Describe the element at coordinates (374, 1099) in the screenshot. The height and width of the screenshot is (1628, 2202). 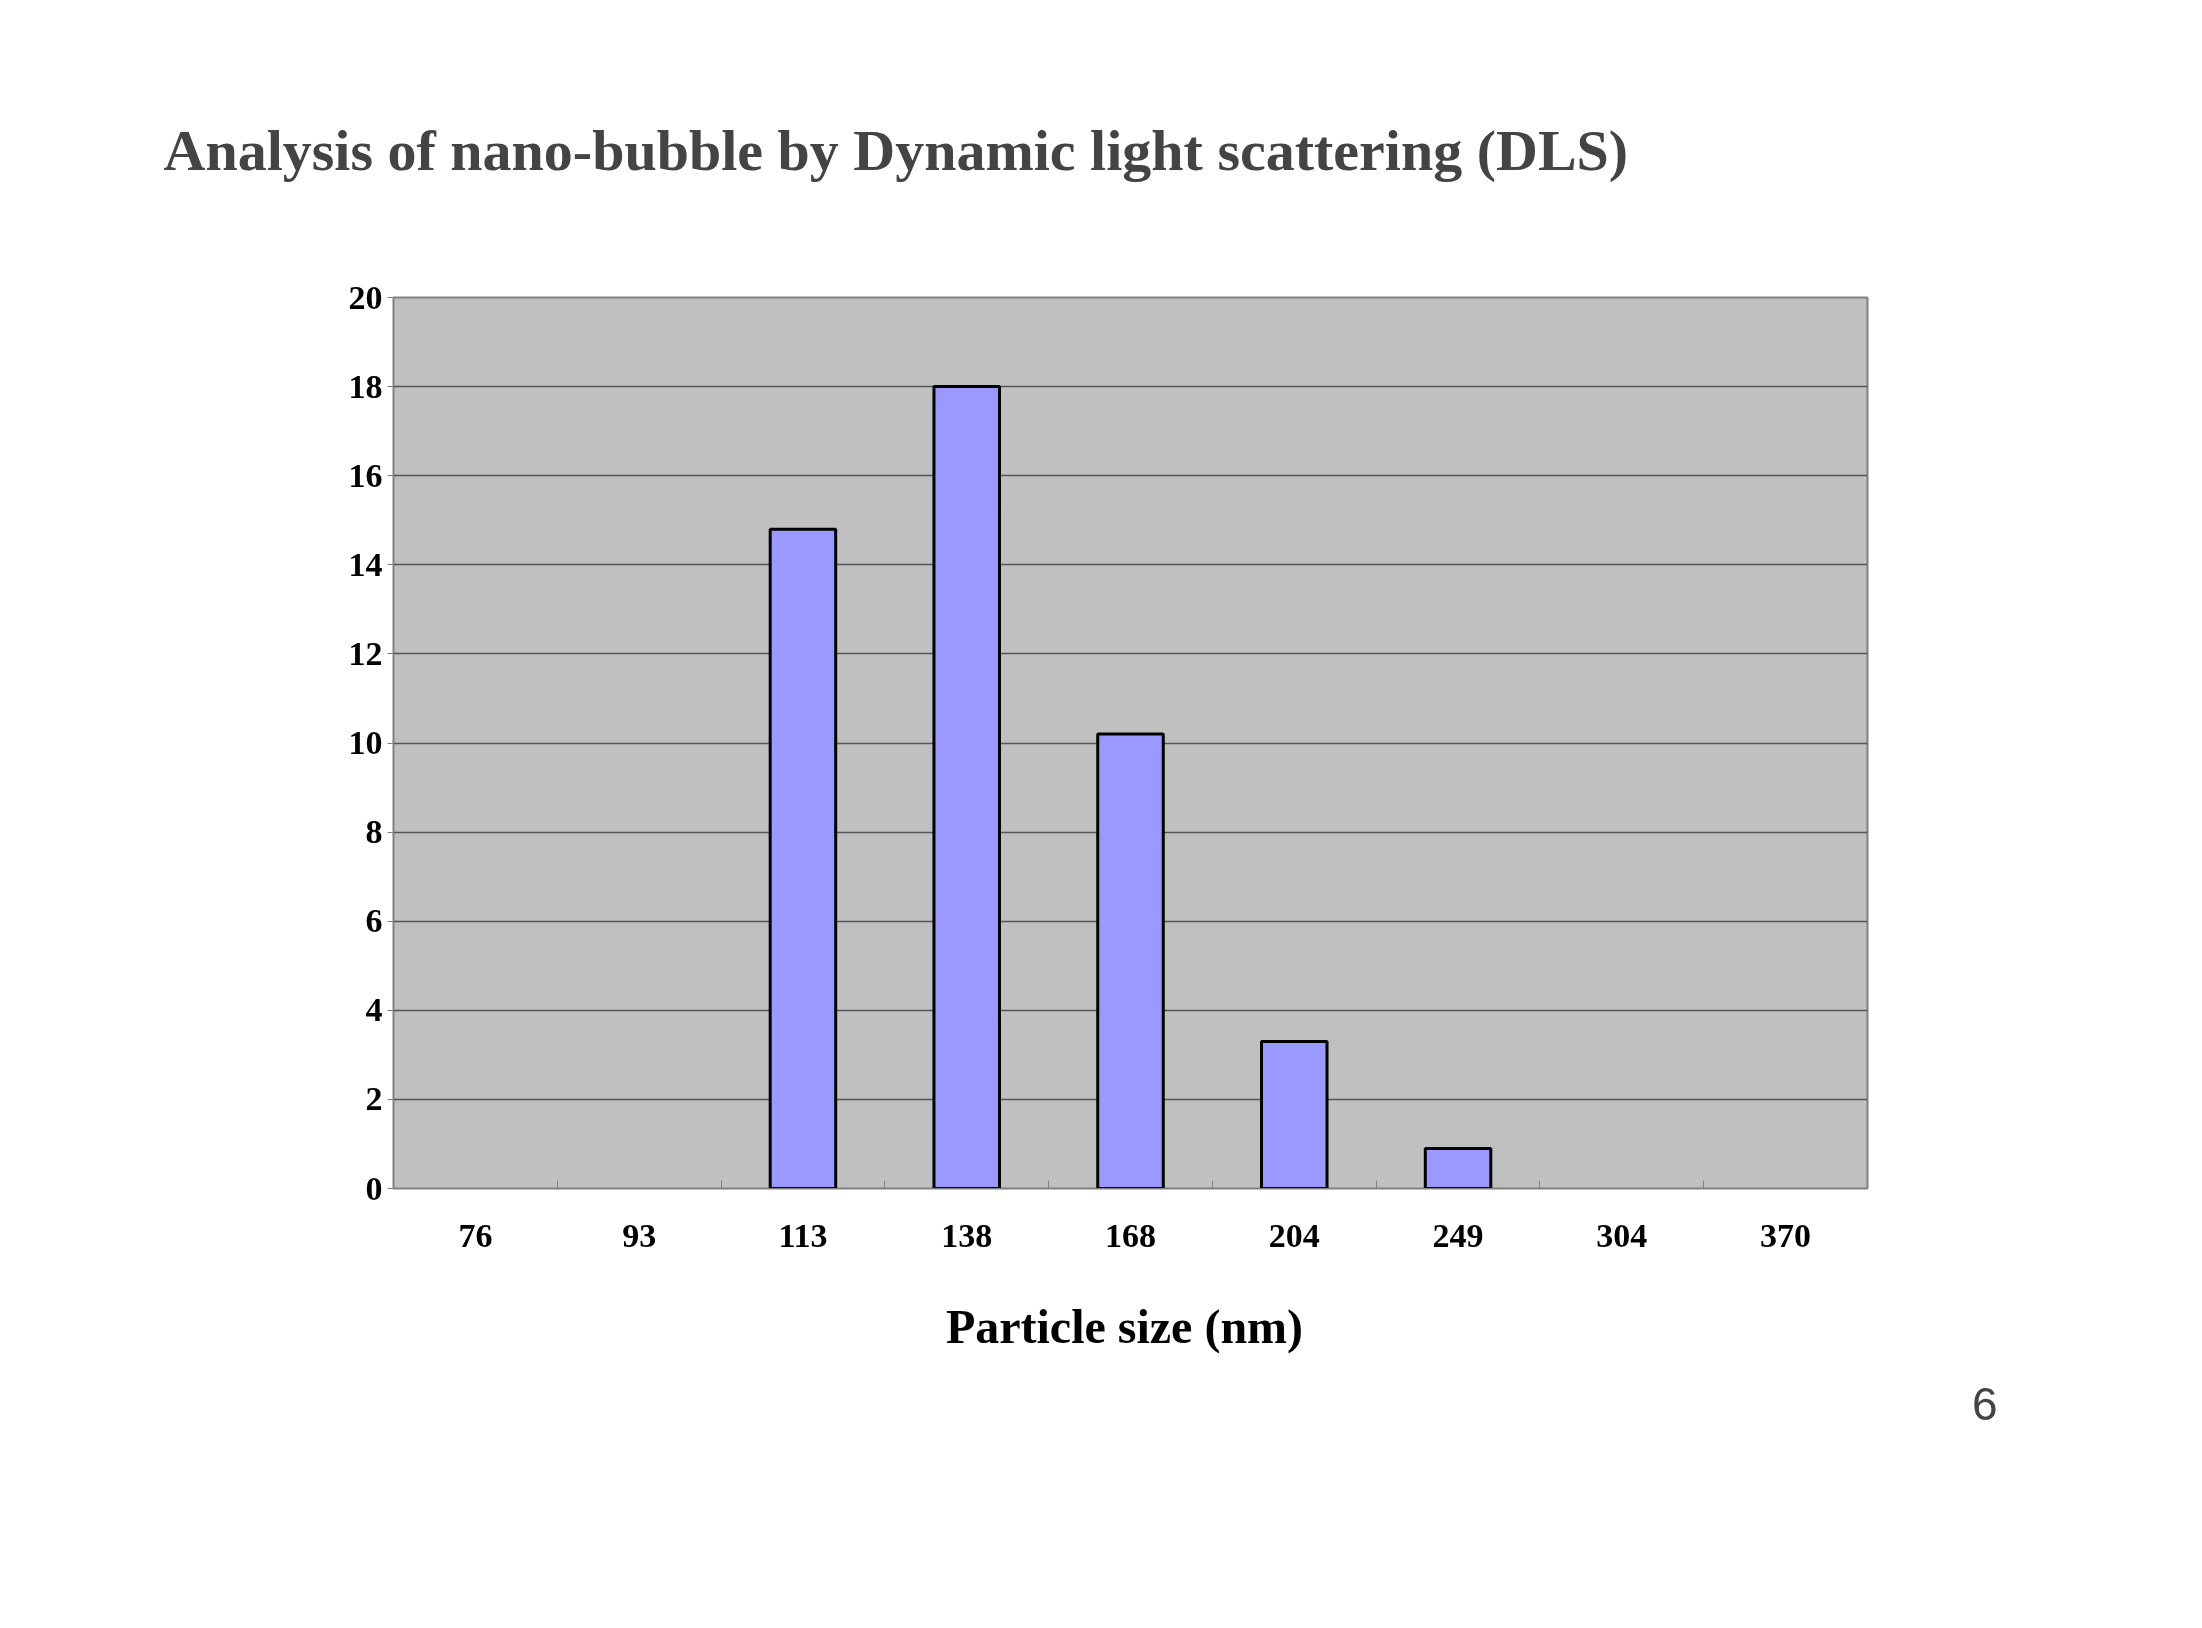
I see `y-tick-label: 2` at that location.